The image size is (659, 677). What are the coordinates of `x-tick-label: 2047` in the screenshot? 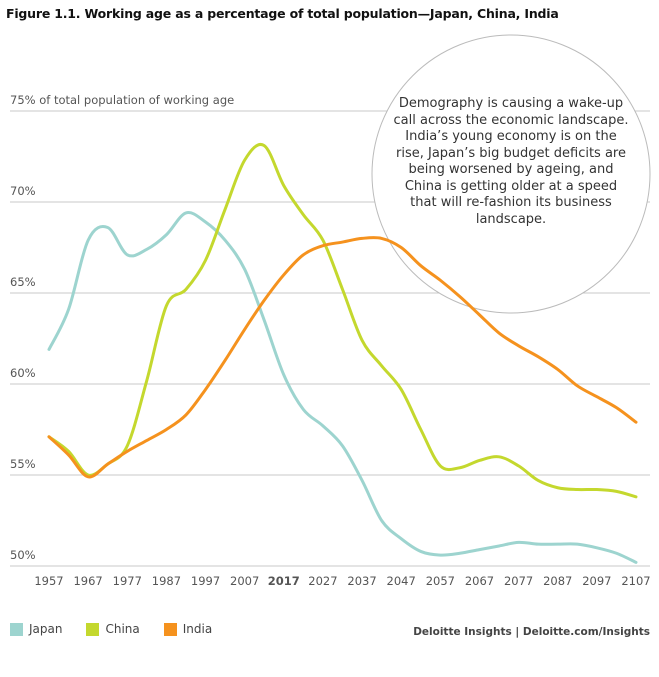 It's located at (401, 581).